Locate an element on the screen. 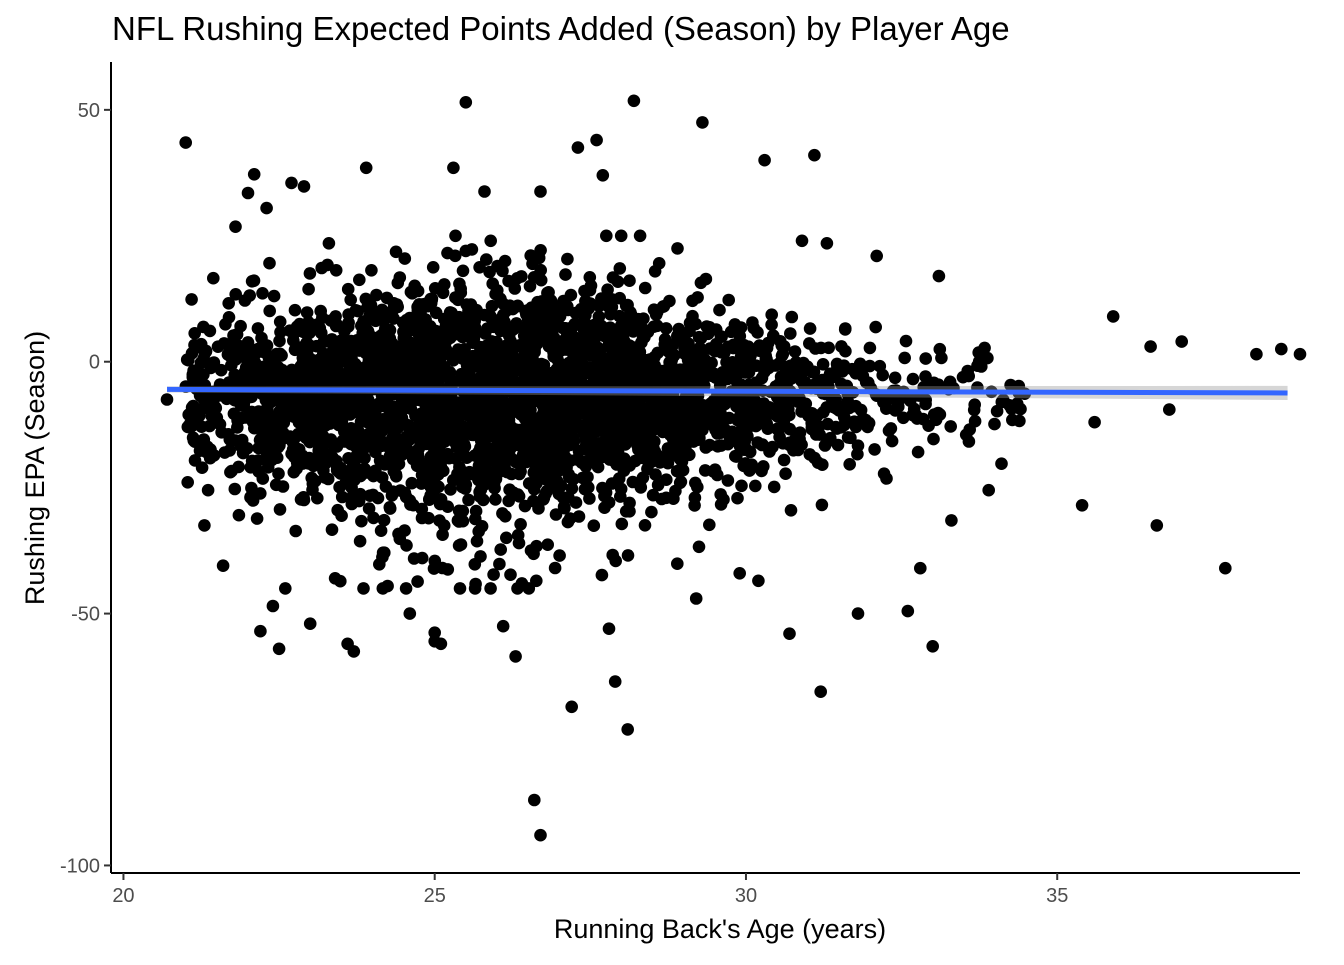 The width and height of the screenshot is (1344, 965). y-tick-label: -50 is located at coordinates (85, 615).